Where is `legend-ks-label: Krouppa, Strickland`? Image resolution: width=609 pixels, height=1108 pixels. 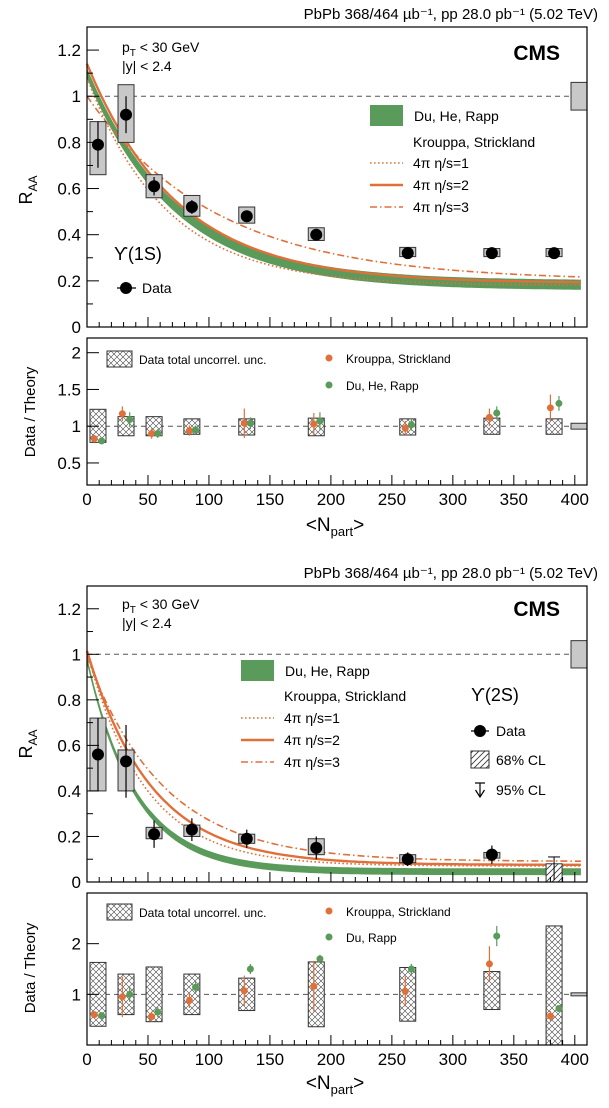
legend-ks-label: Krouppa, Strickland is located at coordinates (345, 696).